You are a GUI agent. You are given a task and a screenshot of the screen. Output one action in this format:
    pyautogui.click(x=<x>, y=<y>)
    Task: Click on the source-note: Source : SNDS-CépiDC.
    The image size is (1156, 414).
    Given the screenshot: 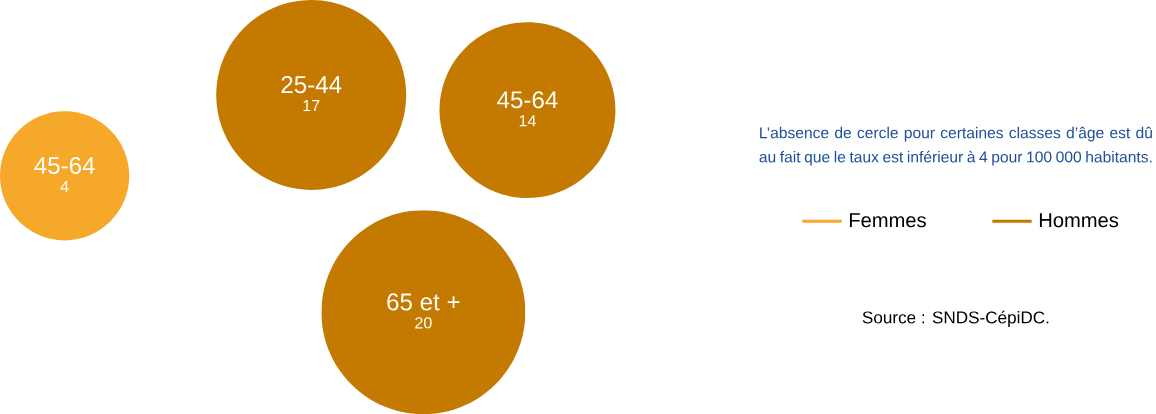 What is the action you would take?
    pyautogui.click(x=955, y=318)
    